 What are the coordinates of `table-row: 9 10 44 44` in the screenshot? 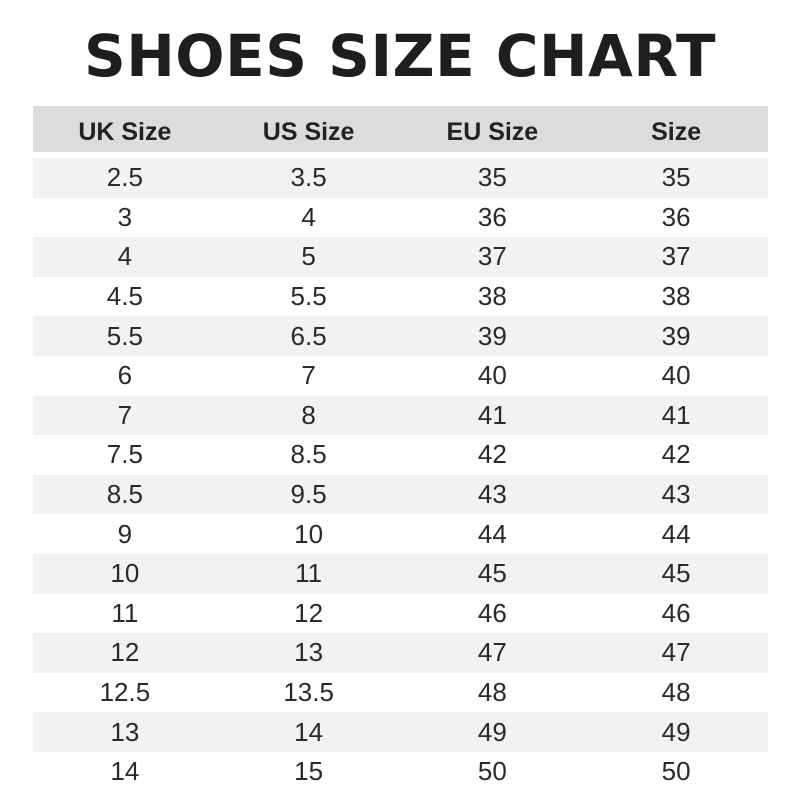 It's located at (400, 534).